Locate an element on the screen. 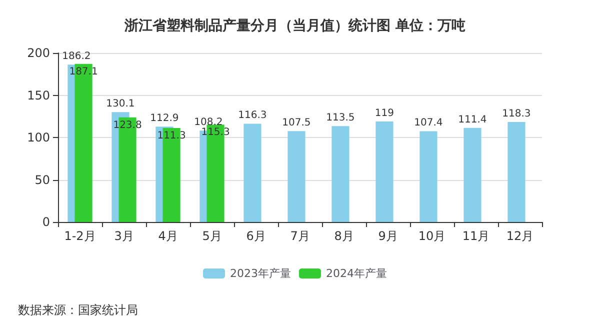 Image resolution: width=590 pixels, height=330 pixels. x-tick-label: 12月 is located at coordinates (520, 236).